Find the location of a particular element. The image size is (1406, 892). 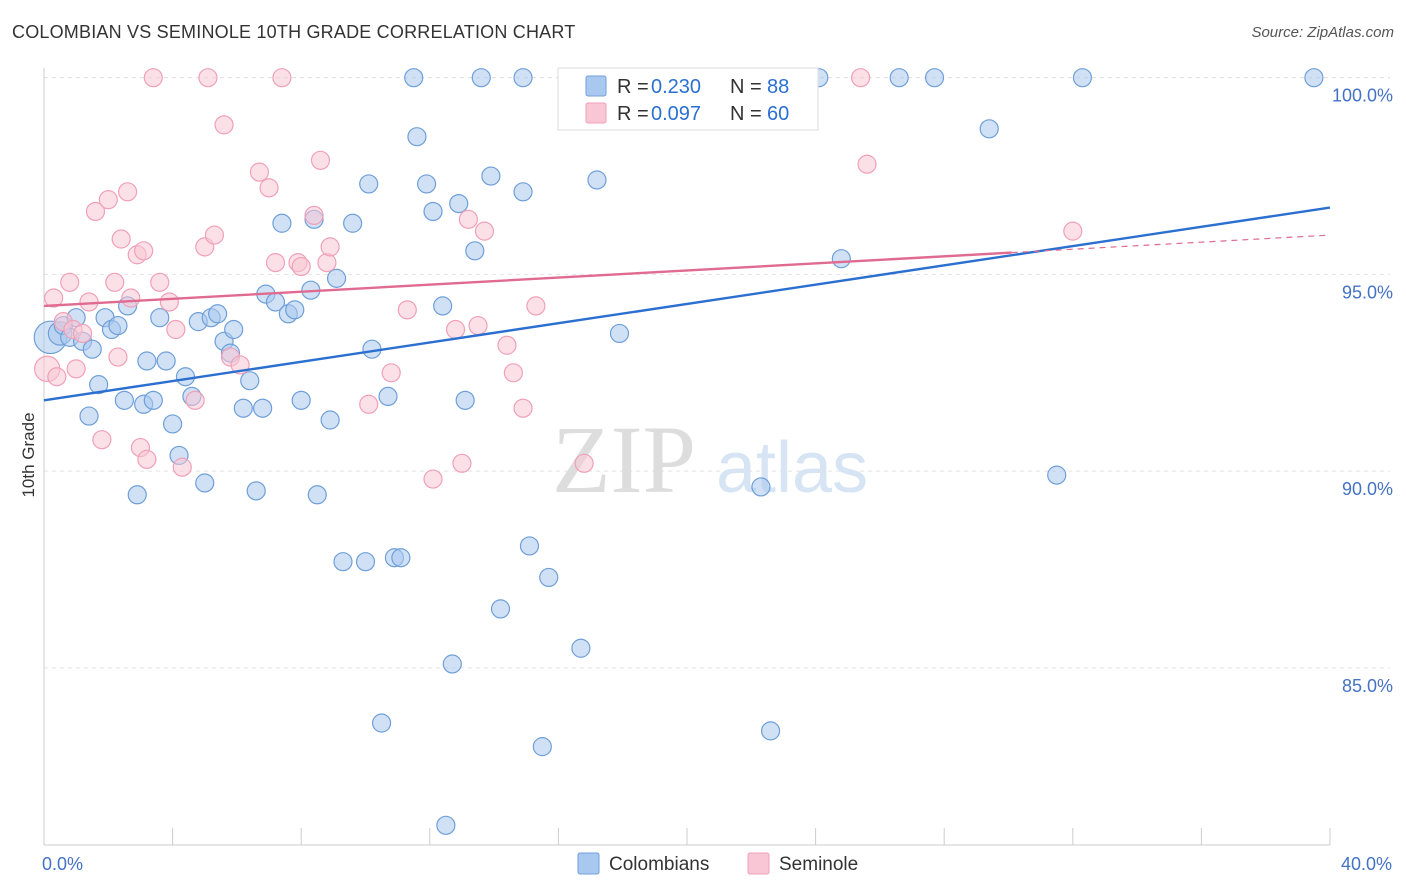

legend-r-label-1: R = is located at coordinates (633, 87).